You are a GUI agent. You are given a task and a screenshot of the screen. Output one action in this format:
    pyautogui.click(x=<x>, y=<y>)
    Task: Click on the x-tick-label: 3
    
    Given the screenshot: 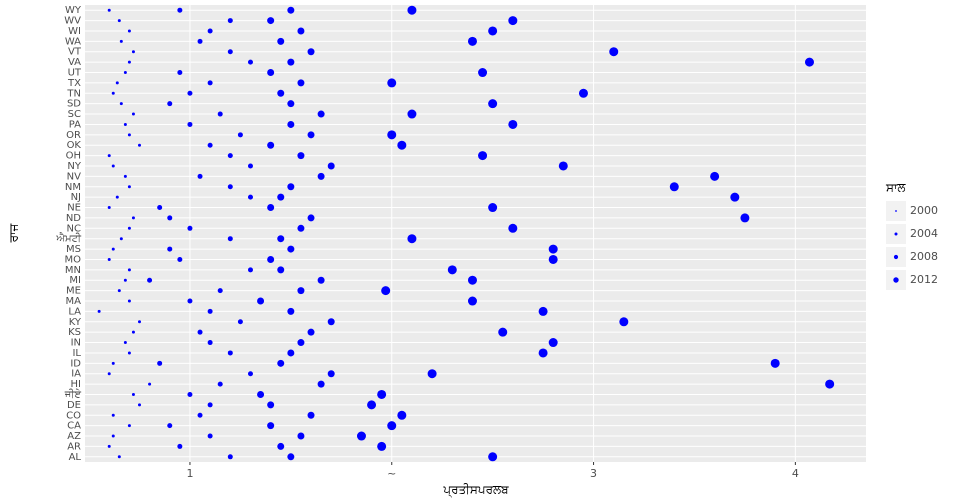 What is the action you would take?
    pyautogui.click(x=593, y=473)
    